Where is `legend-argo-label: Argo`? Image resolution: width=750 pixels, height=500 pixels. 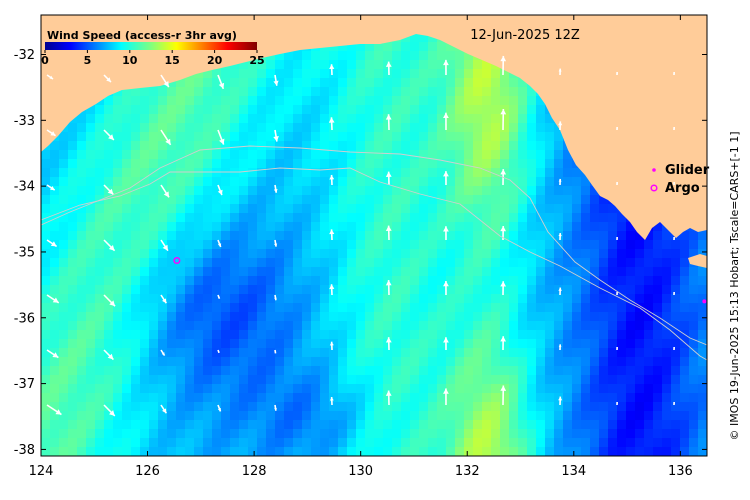 legend-argo-label: Argo is located at coordinates (682, 188).